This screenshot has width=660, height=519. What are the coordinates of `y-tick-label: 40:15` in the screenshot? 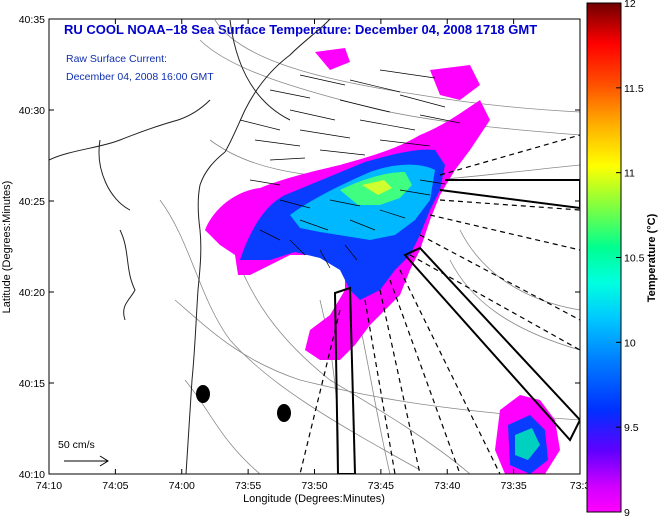 It's located at (32, 384).